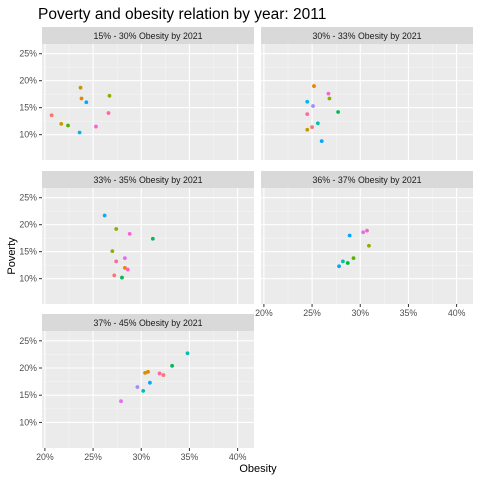 This screenshot has height=480, width=480. I want to click on facet-panel: 33% - 35% Obesity by 2021 10% 15% 20% 25%, so click(136, 237).